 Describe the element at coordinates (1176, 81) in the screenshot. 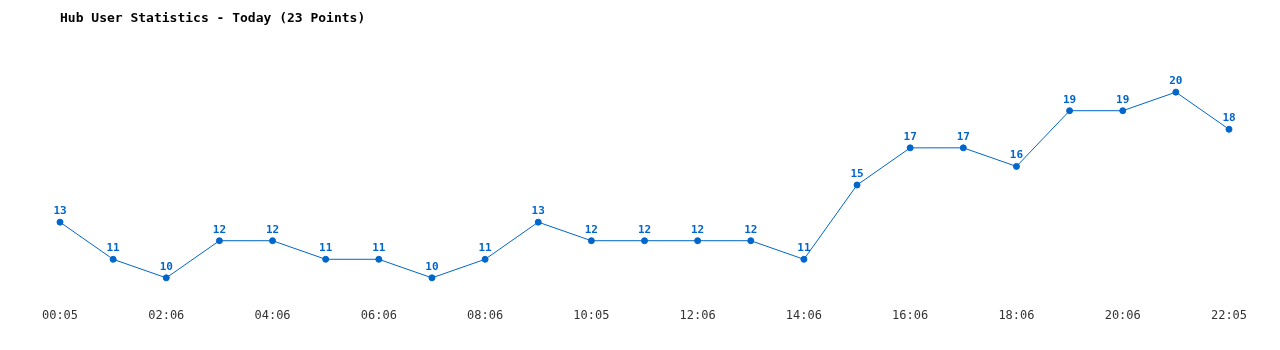

I see `data-label: 20` at that location.